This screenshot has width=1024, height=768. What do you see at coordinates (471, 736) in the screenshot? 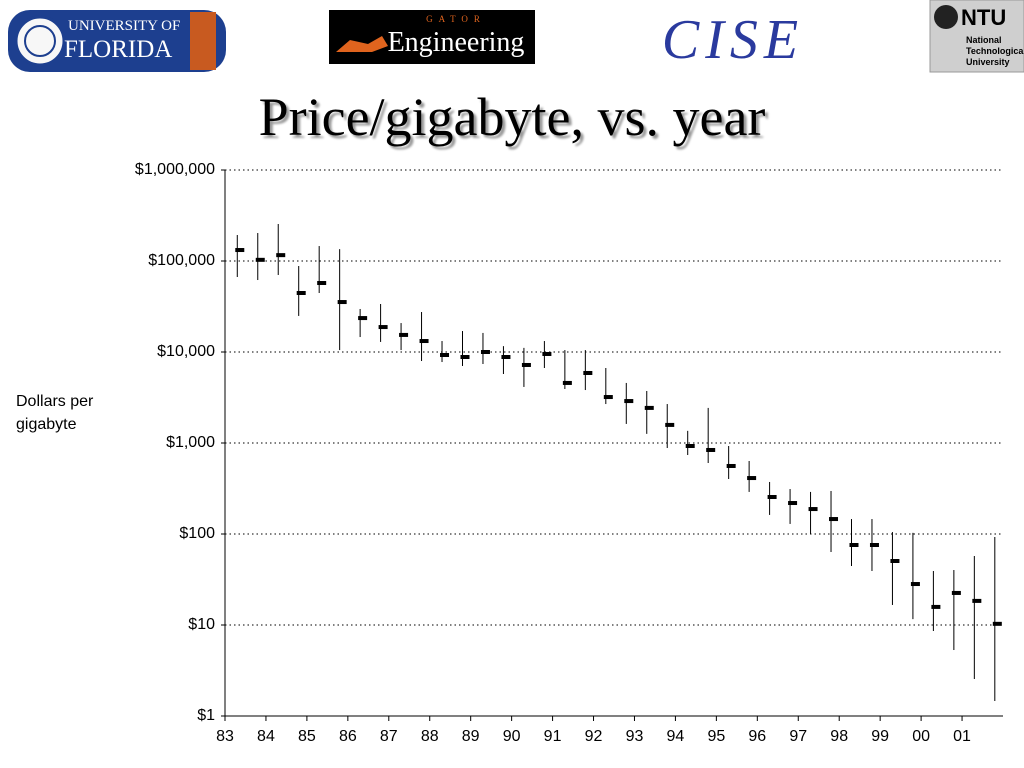
I see `x-tick-label: 89` at bounding box center [471, 736].